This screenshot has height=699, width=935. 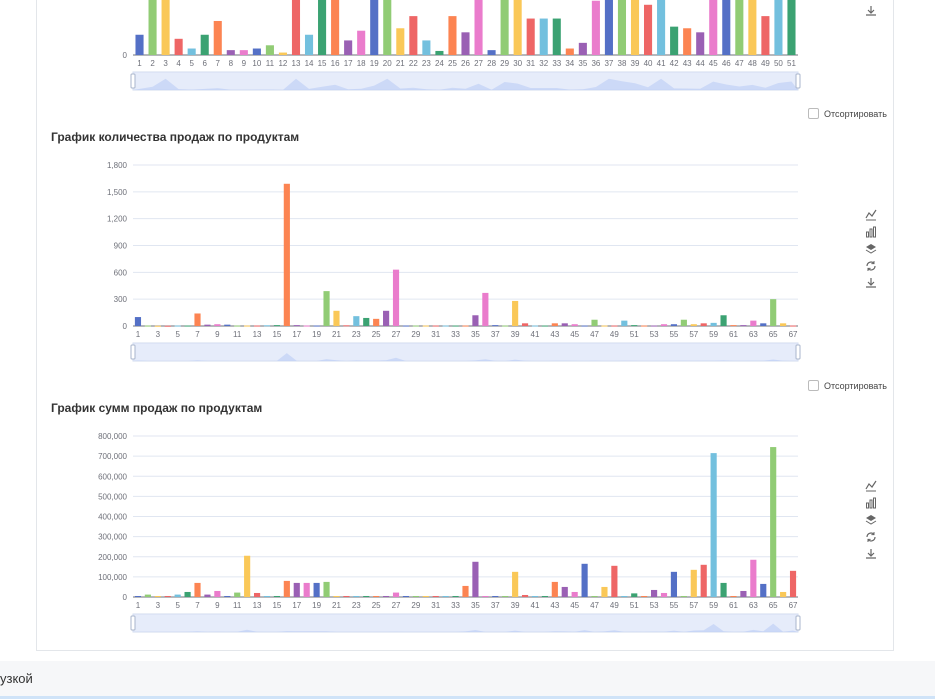 What do you see at coordinates (112, 456) in the screenshot?
I see `y-tick-label: 700,000` at bounding box center [112, 456].